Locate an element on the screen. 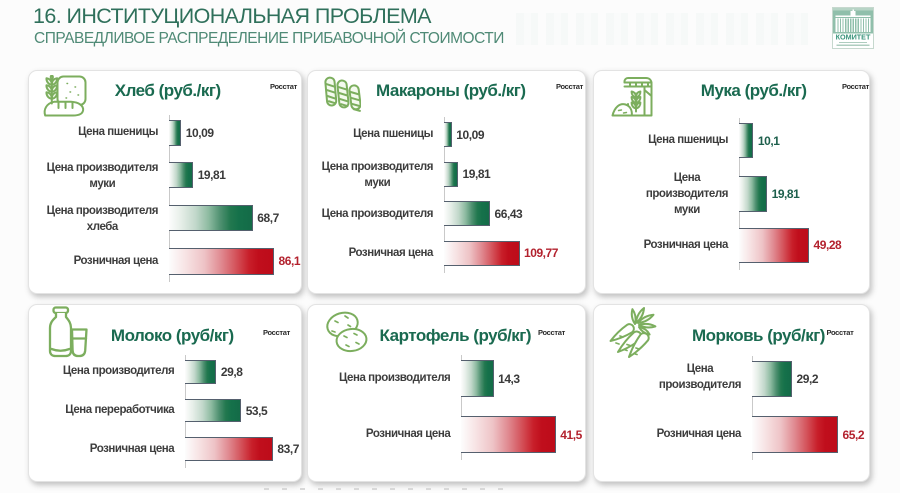  svg-text: КОМИТЕТ is located at coordinates (853, 37).